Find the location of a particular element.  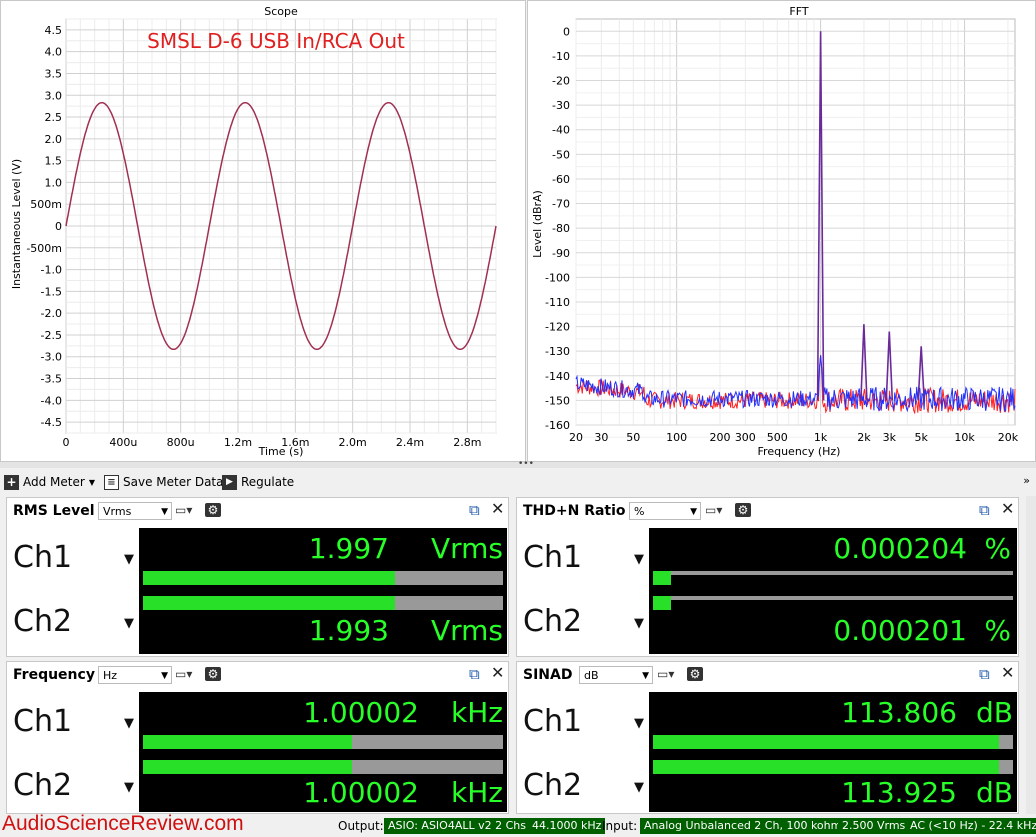

fft-x-tick-label: 1k is located at coordinates (821, 437).